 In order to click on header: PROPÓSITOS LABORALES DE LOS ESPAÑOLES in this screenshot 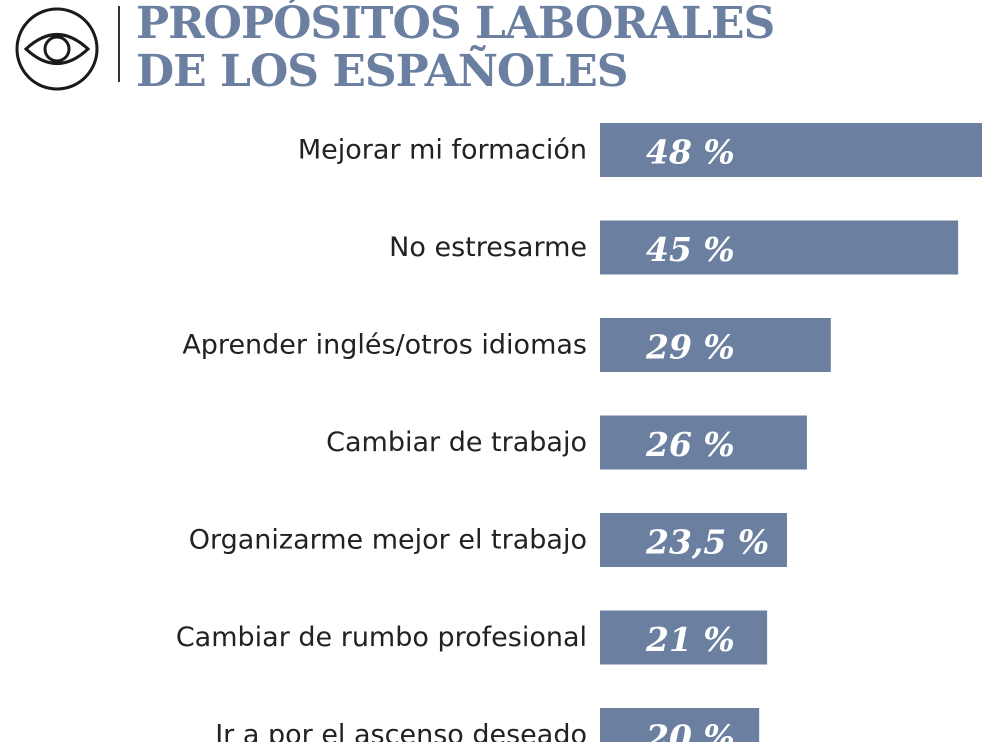, I will do `click(495, 55)`.